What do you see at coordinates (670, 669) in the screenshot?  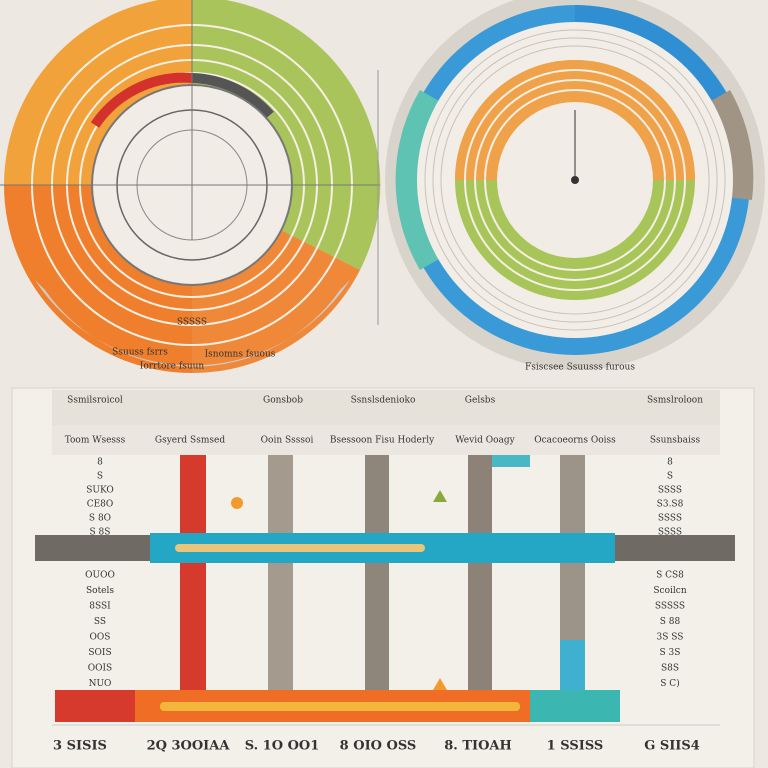 I see `cell: S8S` at bounding box center [670, 669].